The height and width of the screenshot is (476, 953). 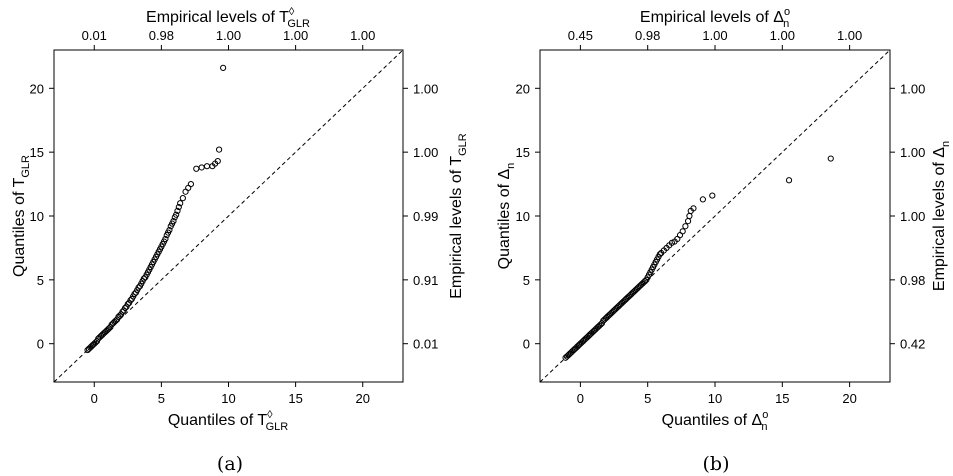 I want to click on x-axis-label-a: Quantiles of T◊ GLR, so click(x=228, y=421).